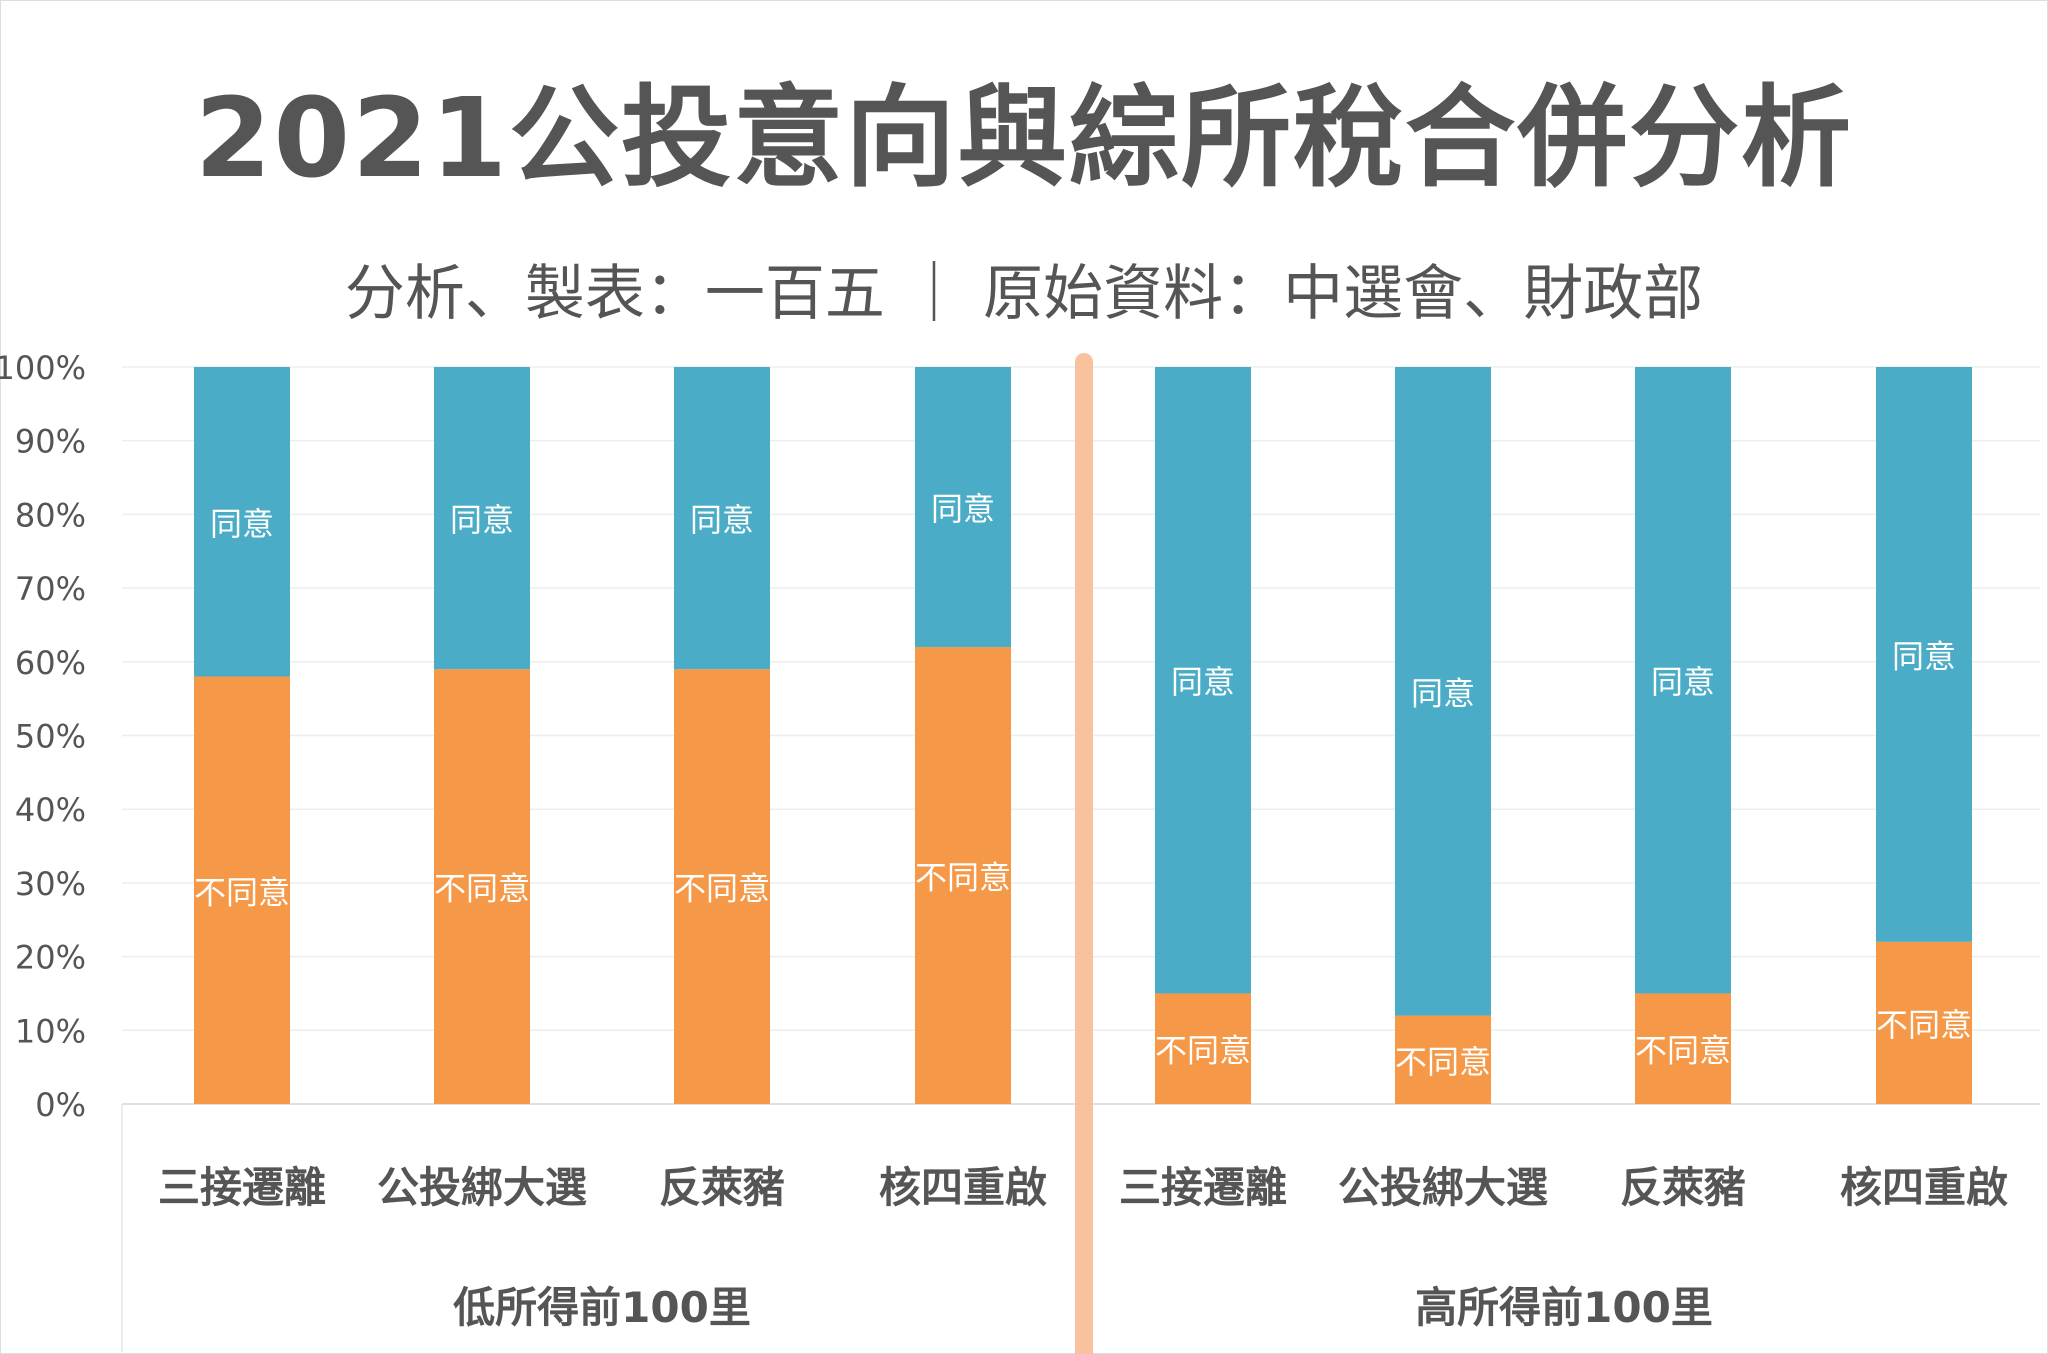  Describe the element at coordinates (1024, 294) in the screenshot. I see `chart-subtitle: 分析、製表：一百五 ｜ 原始資料：中選會、財政部` at that location.